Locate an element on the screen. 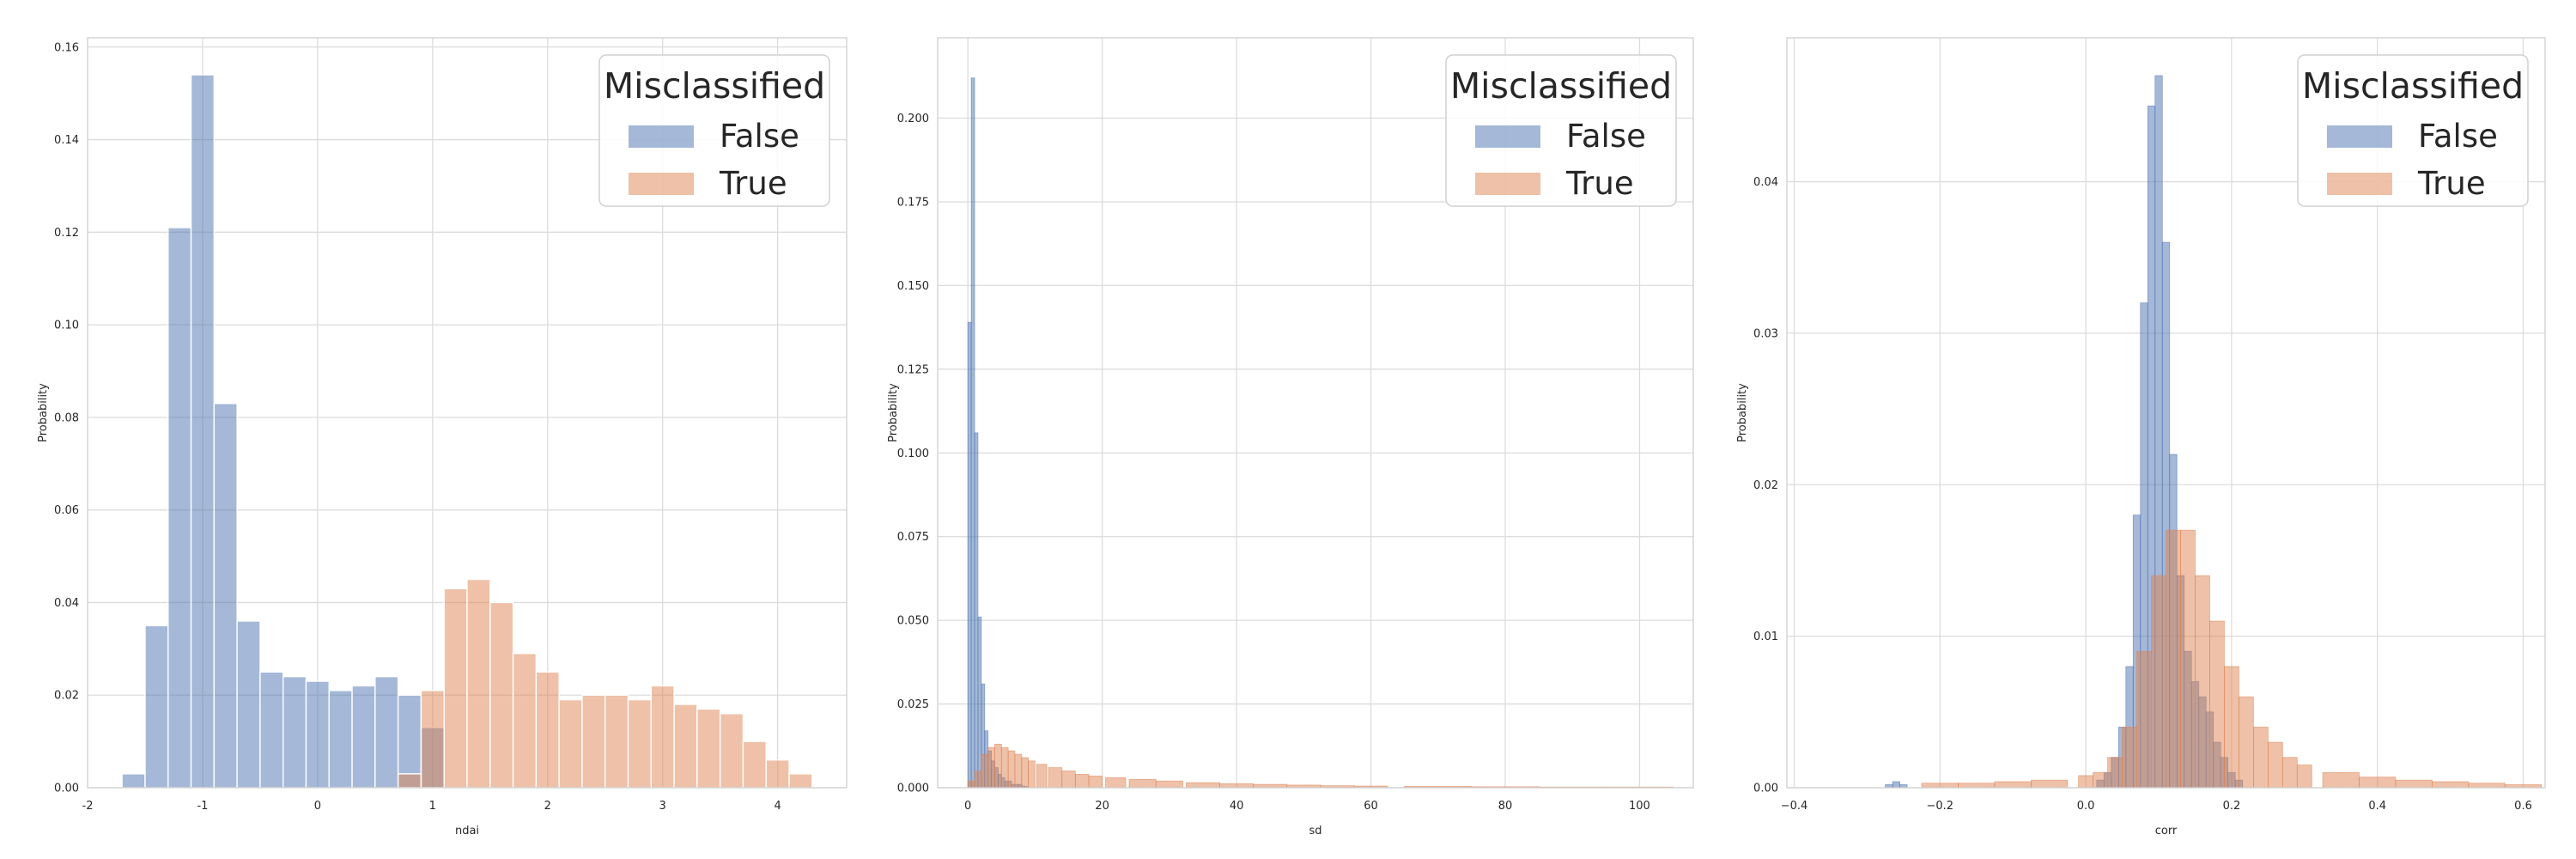 The image size is (2576, 859). x-tick-label: −0.4 is located at coordinates (1794, 806).